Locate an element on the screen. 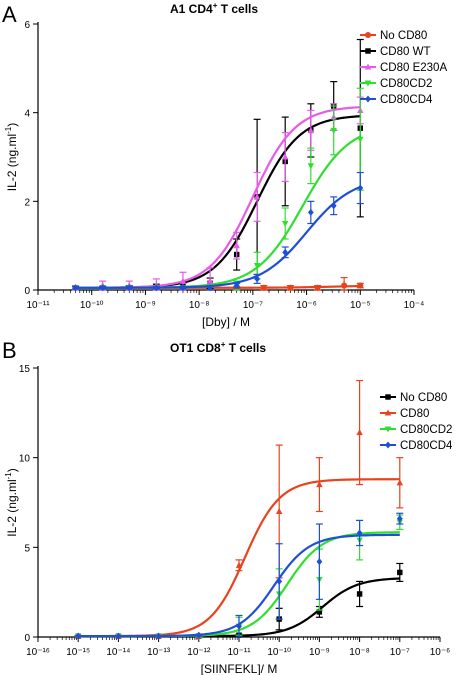 This screenshot has width=474, height=675. y-tick-label: 2 is located at coordinates (27, 202).